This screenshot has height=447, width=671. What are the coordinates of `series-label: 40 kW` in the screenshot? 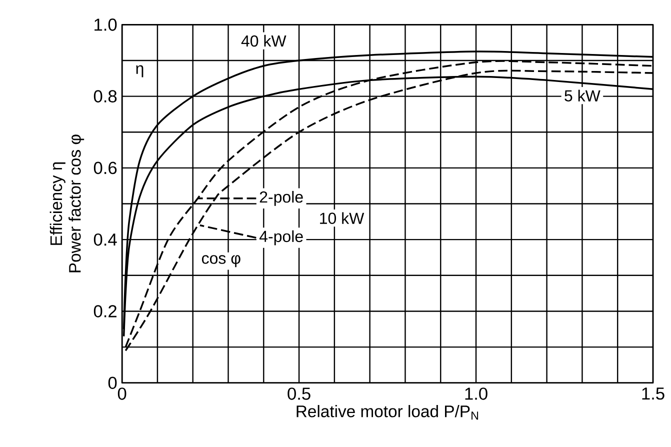 It's located at (263, 40).